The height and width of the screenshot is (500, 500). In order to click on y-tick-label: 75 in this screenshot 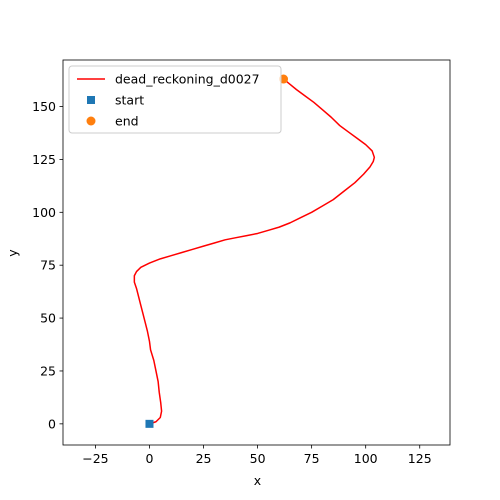, I will do `click(48, 265)`.